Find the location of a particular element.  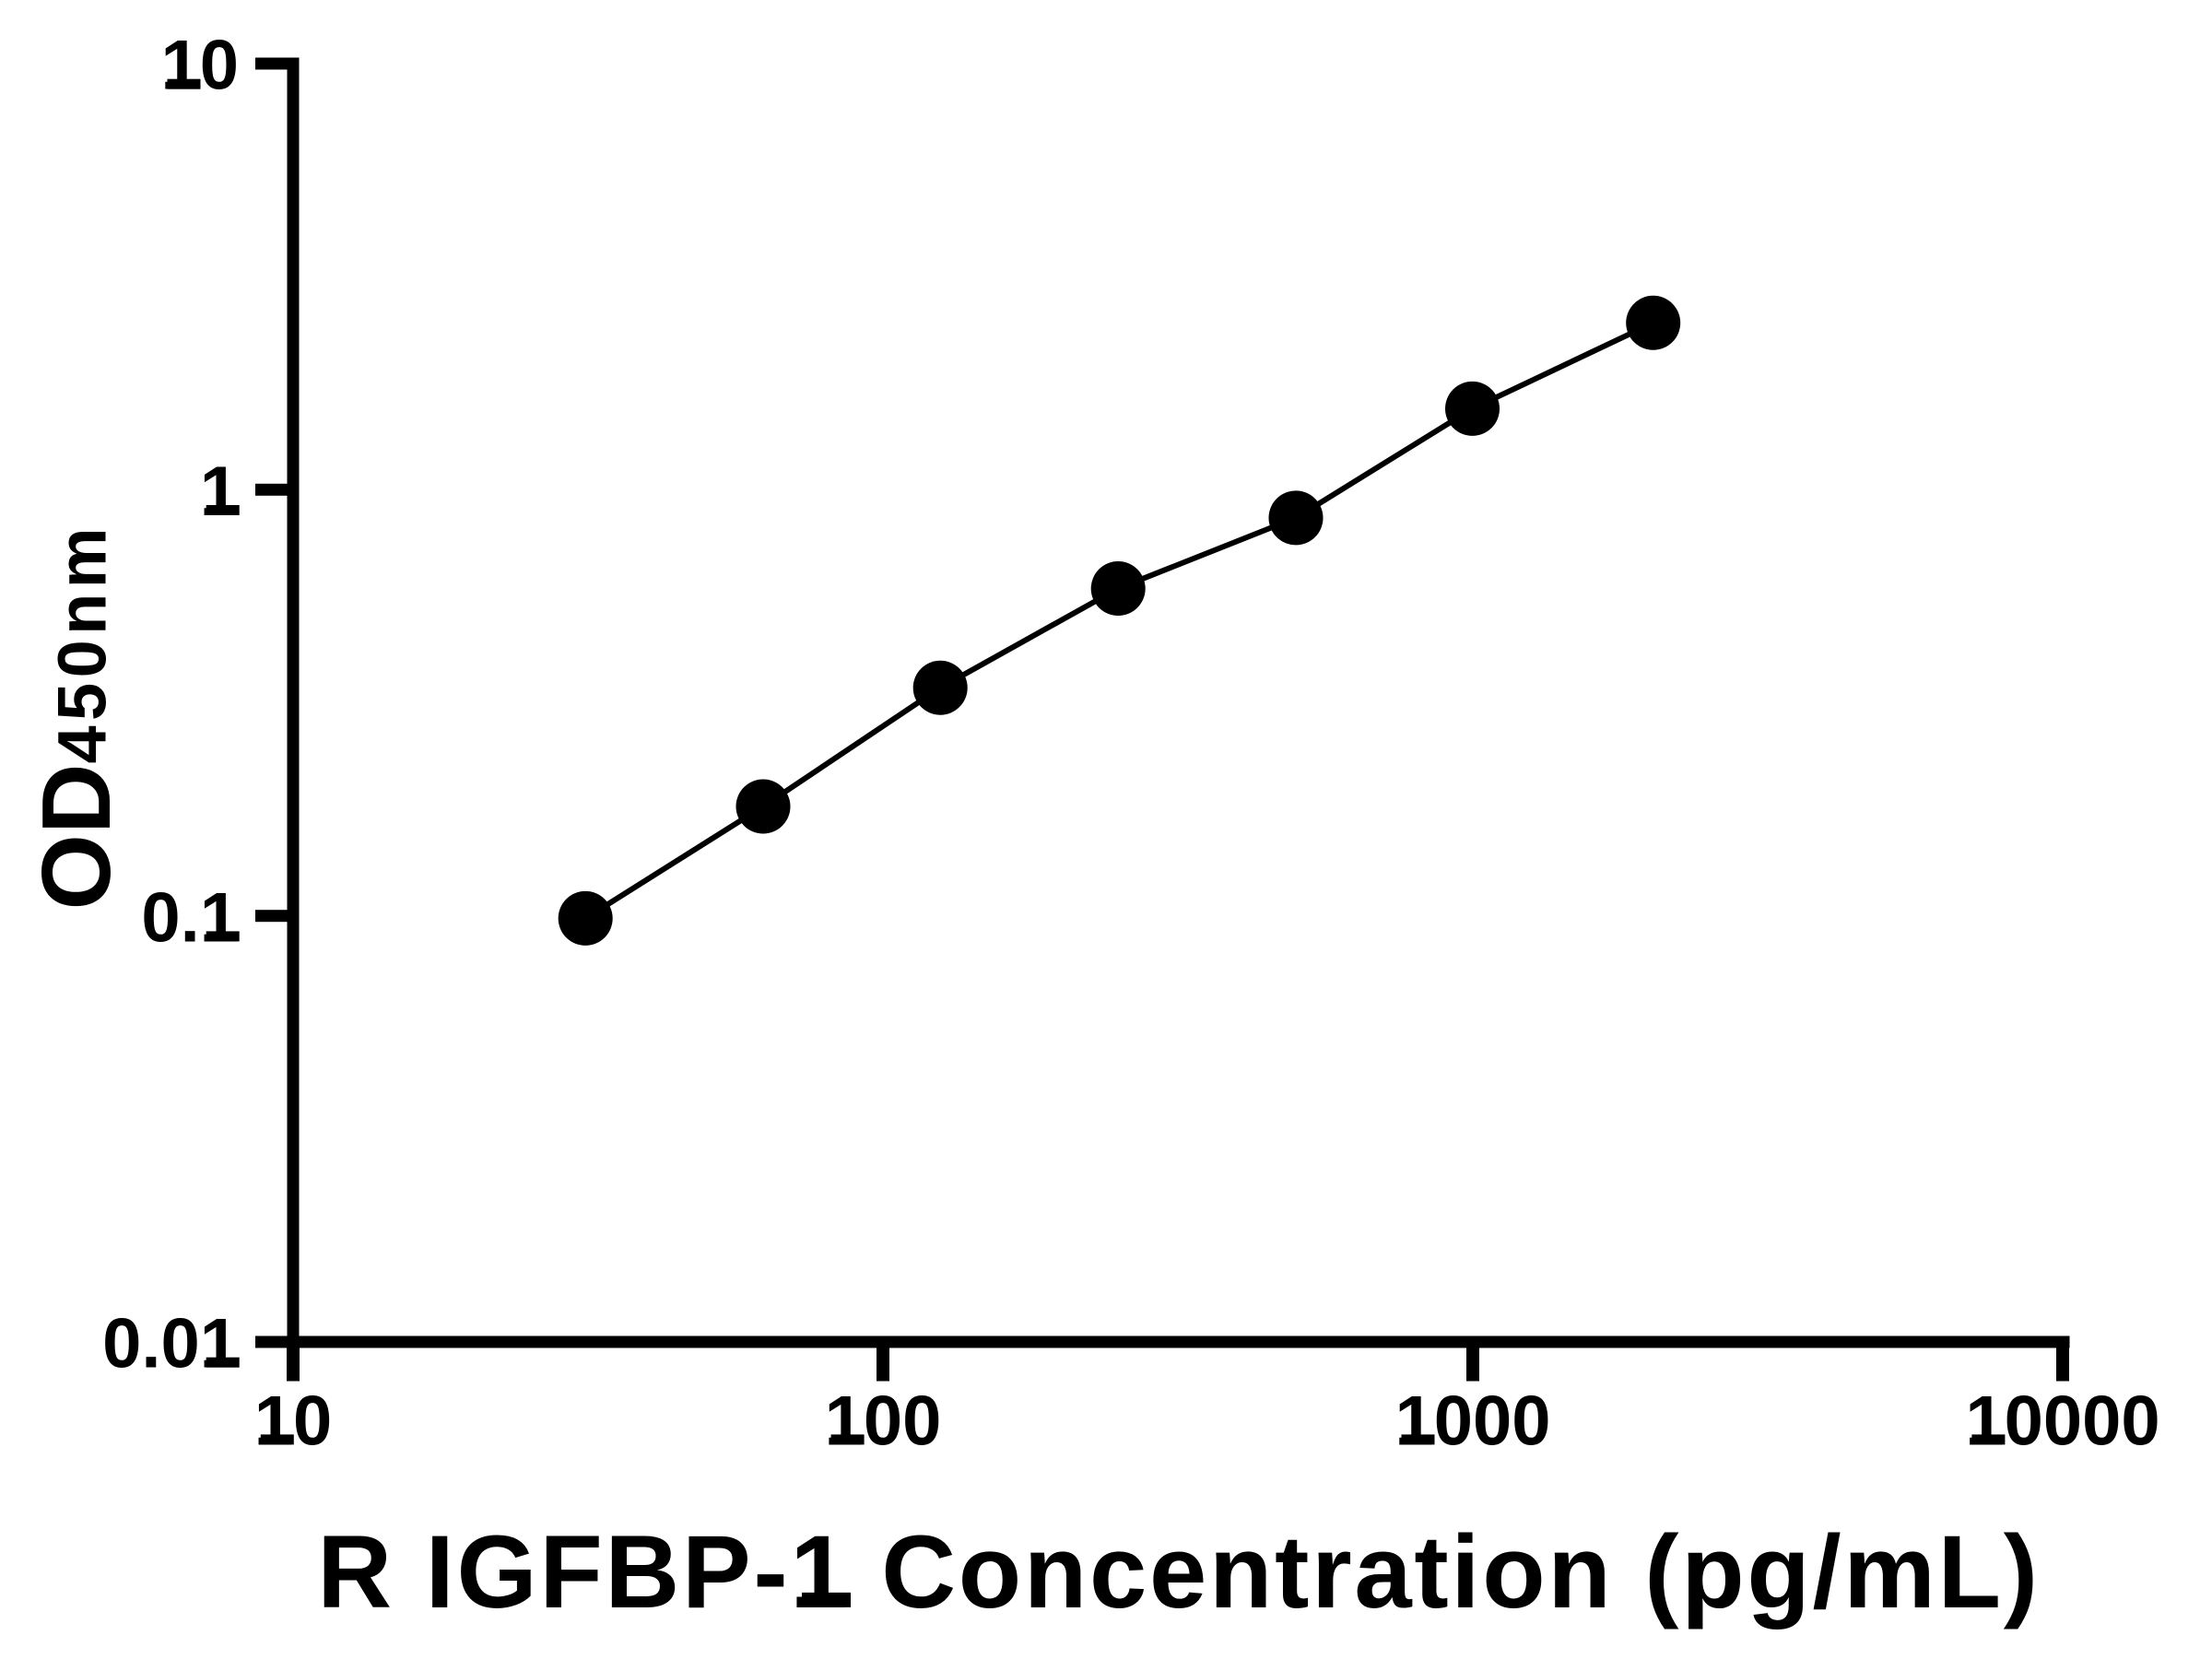

svg-text: 10000 is located at coordinates (2062, 1421).